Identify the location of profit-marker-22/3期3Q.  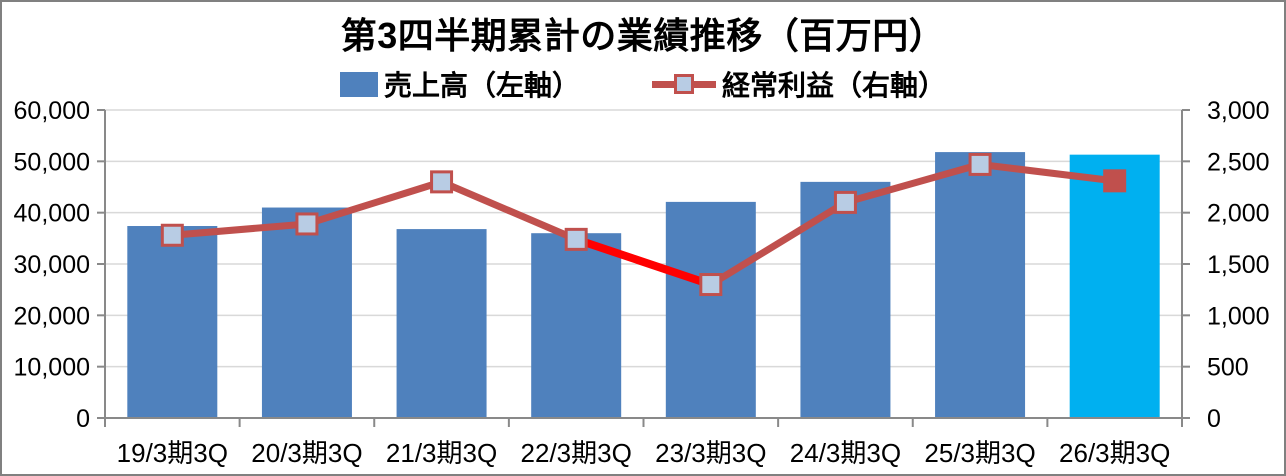
(576, 239).